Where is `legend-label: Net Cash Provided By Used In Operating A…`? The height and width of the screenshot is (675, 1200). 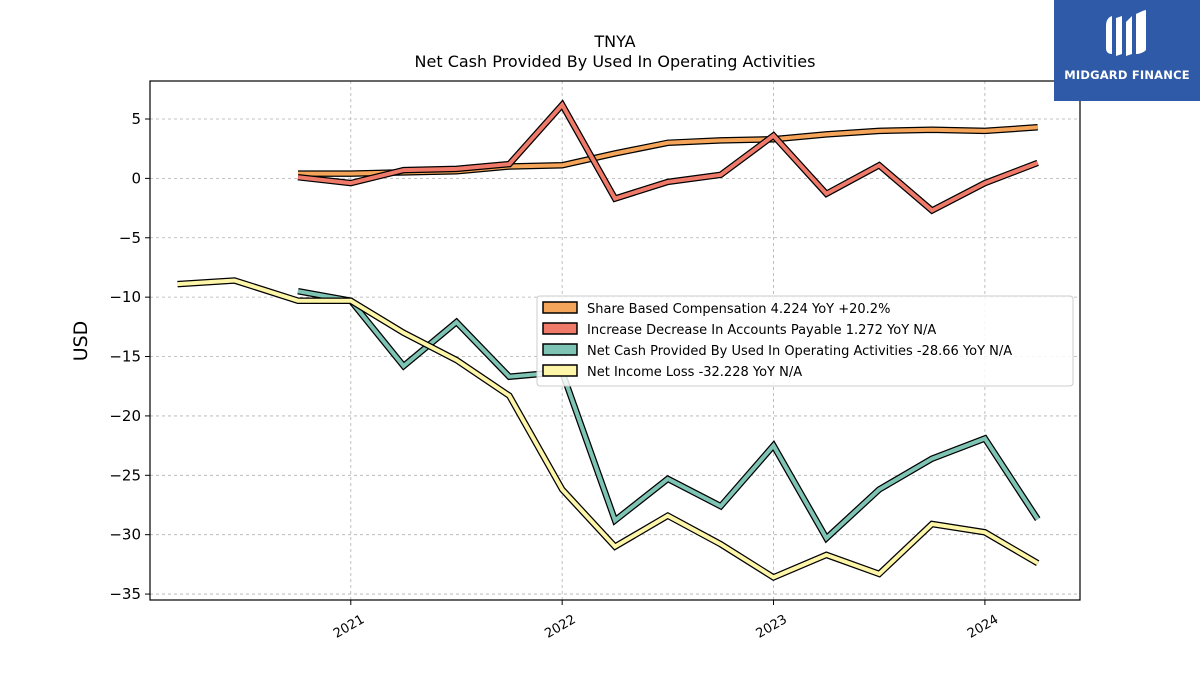 legend-label: Net Cash Provided By Used In Operating A… is located at coordinates (799, 351).